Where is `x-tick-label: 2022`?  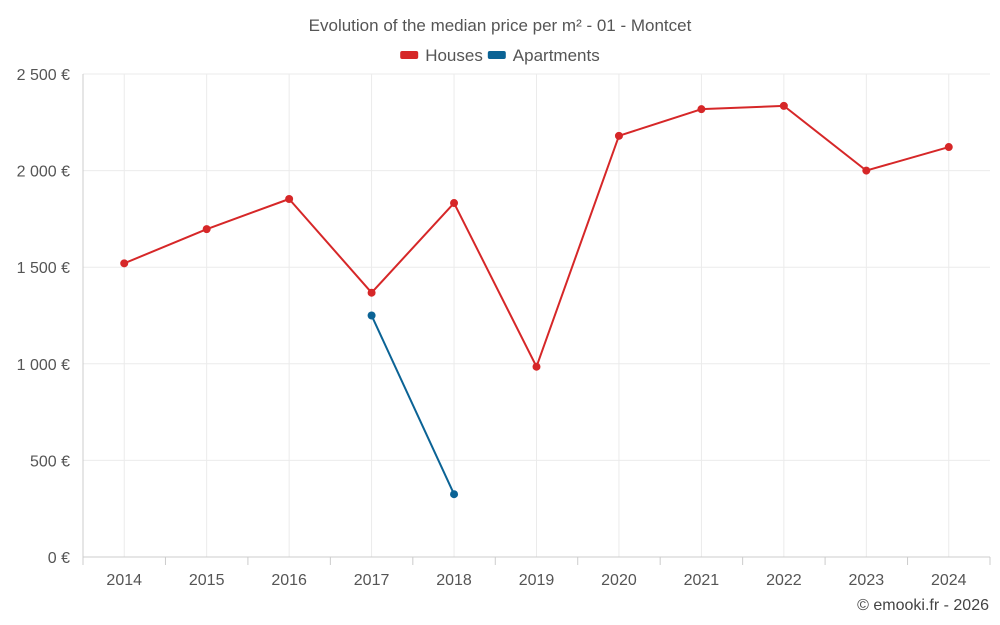 x-tick-label: 2022 is located at coordinates (784, 580).